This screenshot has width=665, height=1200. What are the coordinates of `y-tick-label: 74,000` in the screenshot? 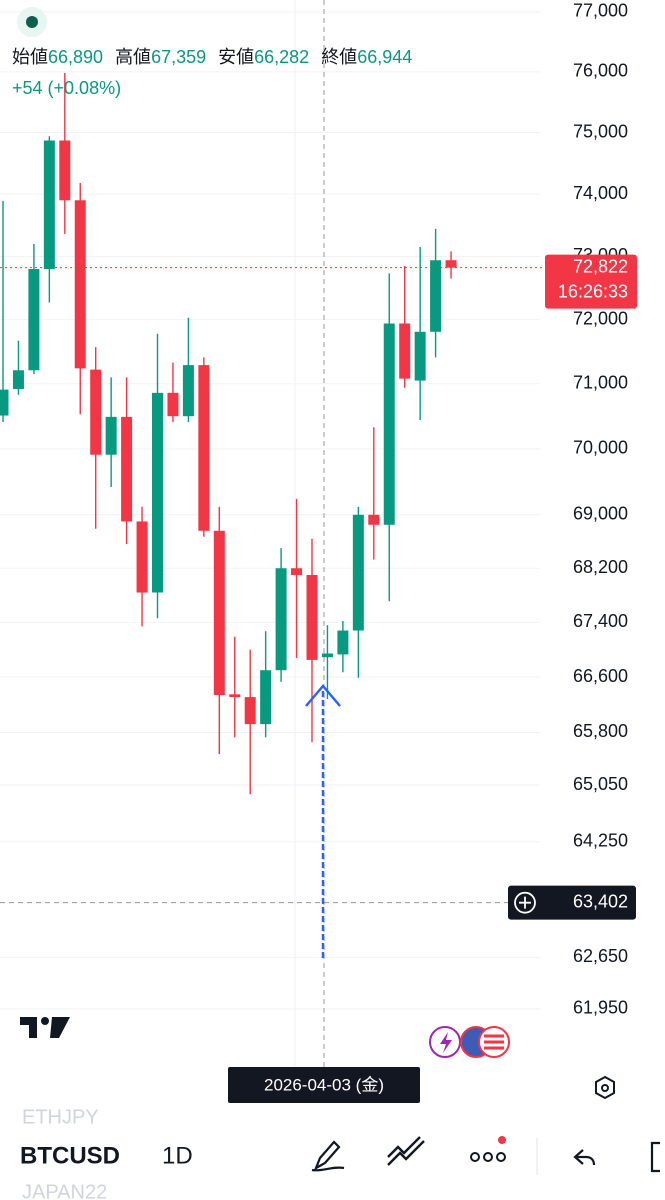 It's located at (600, 193).